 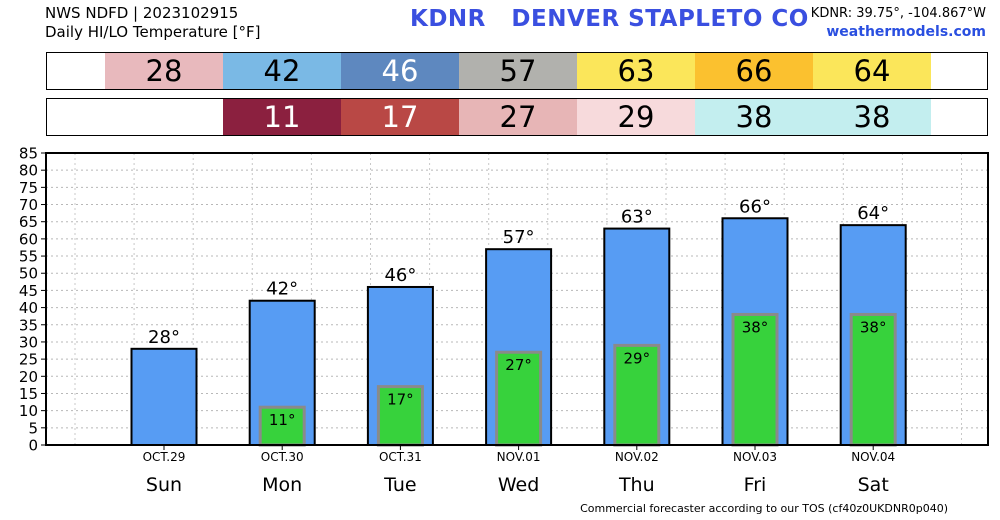 I want to click on y-tick-label: 10, so click(x=28, y=411).